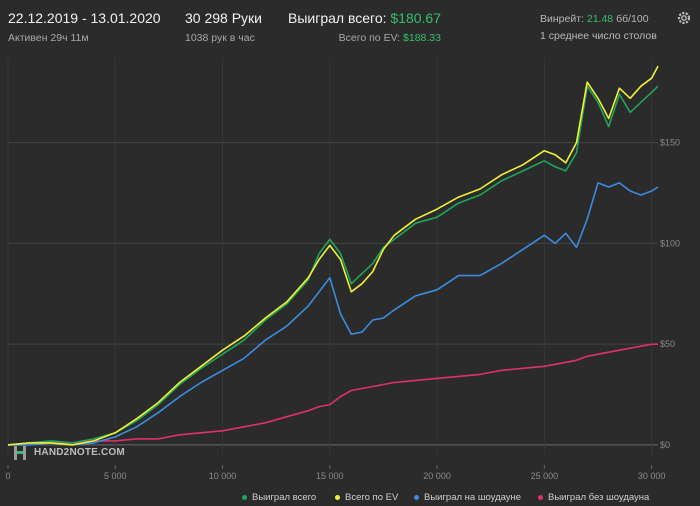 The height and width of the screenshot is (506, 700). What do you see at coordinates (244, 497) in the screenshot?
I see `legend-dot-won` at bounding box center [244, 497].